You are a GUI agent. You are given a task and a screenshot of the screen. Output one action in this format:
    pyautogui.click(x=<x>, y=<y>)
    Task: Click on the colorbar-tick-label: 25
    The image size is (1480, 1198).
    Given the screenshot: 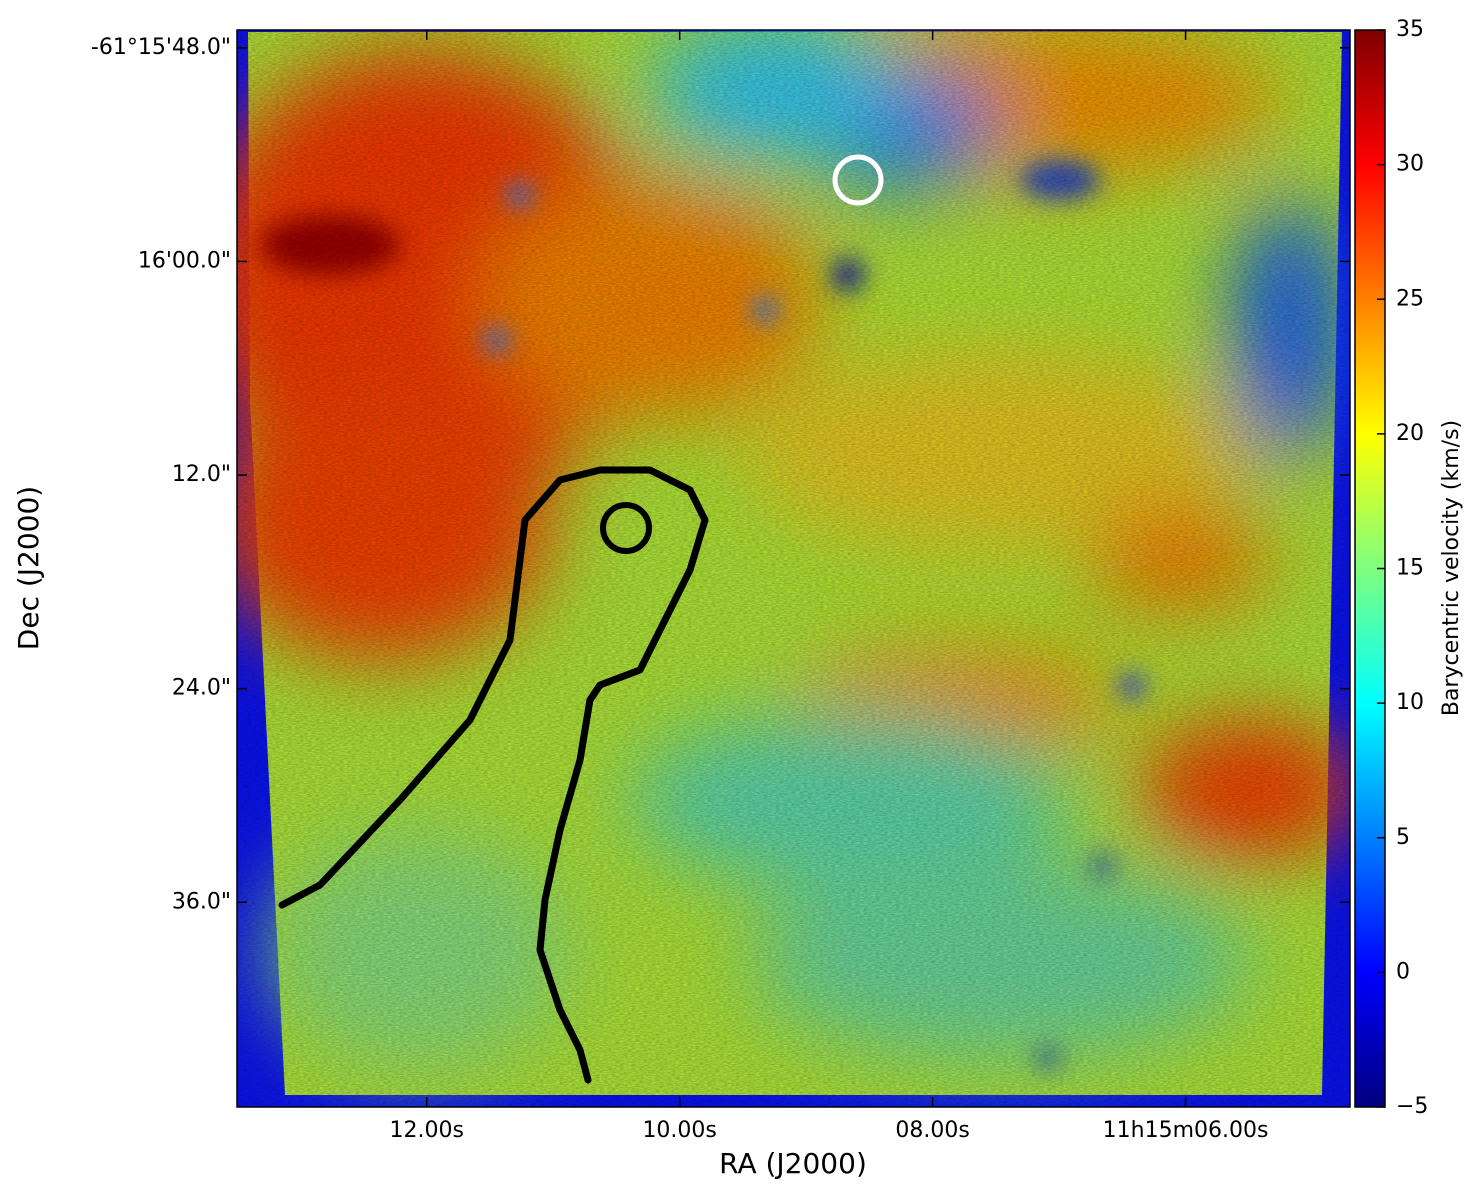 What is the action you would take?
    pyautogui.click(x=1410, y=298)
    